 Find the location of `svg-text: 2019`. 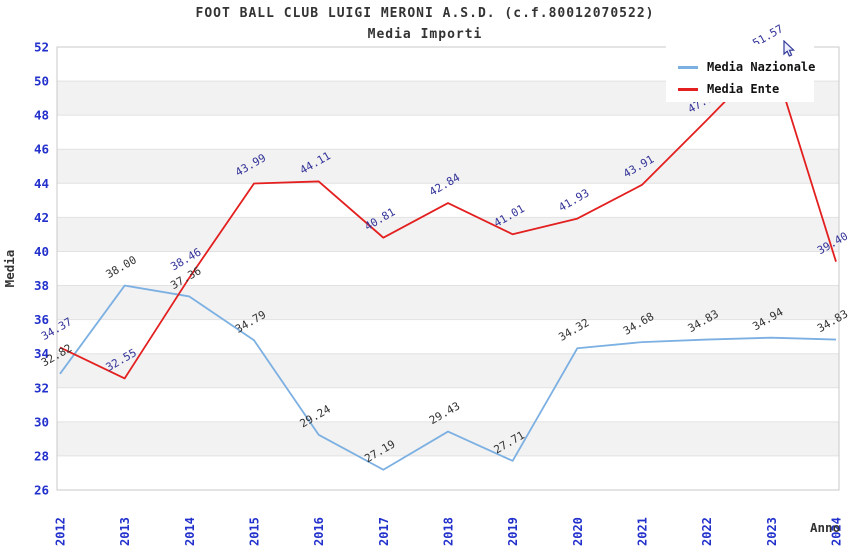

svg-text: 2019 is located at coordinates (513, 531).